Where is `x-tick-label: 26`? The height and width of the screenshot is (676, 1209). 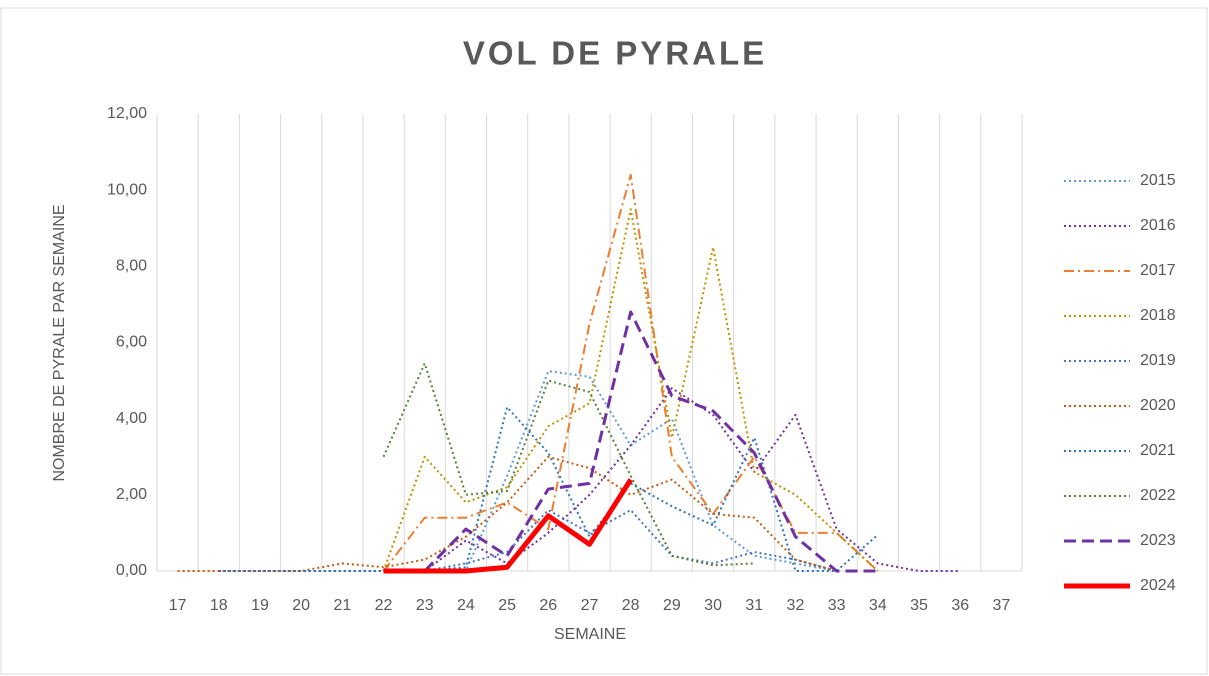 x-tick-label: 26 is located at coordinates (548, 605).